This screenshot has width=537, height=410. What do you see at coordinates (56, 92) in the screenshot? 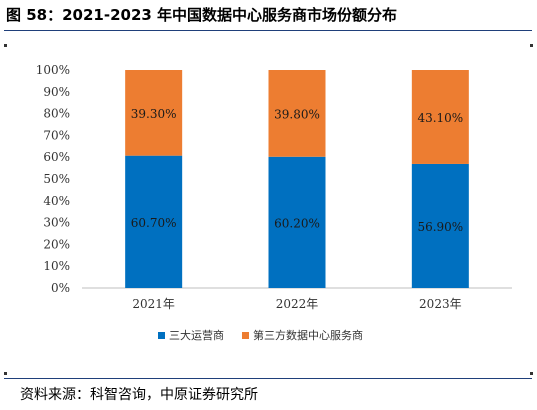
I see `y-tick-label: 90%` at bounding box center [56, 92].